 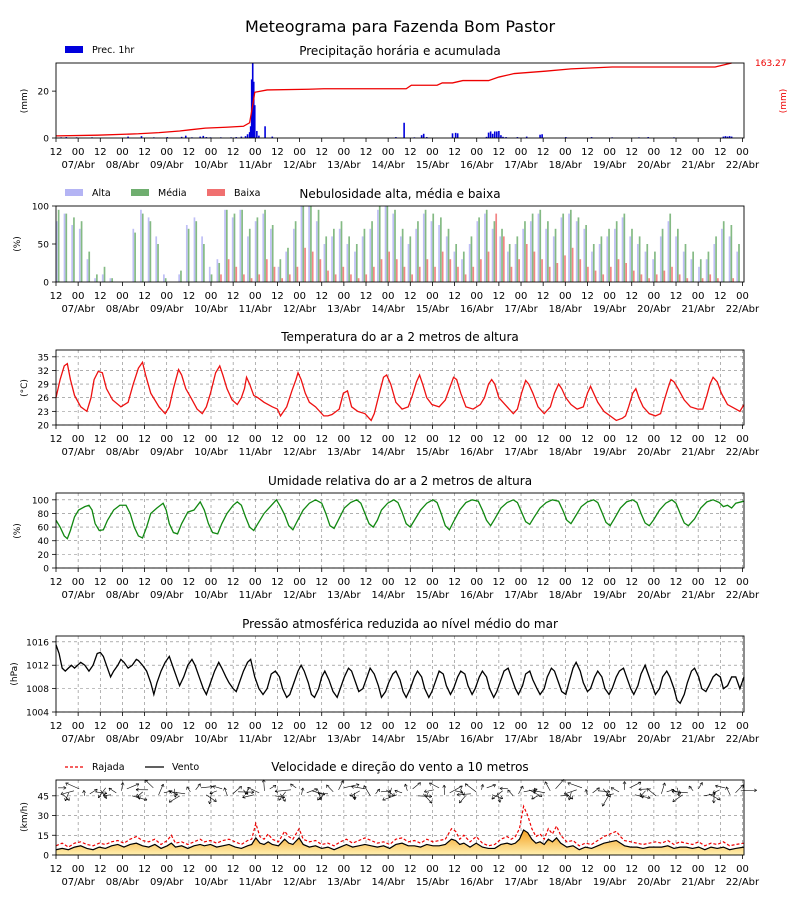 What do you see at coordinates (300, 452) in the screenshot?
I see `temp-date-label: 12/Abr` at bounding box center [300, 452].